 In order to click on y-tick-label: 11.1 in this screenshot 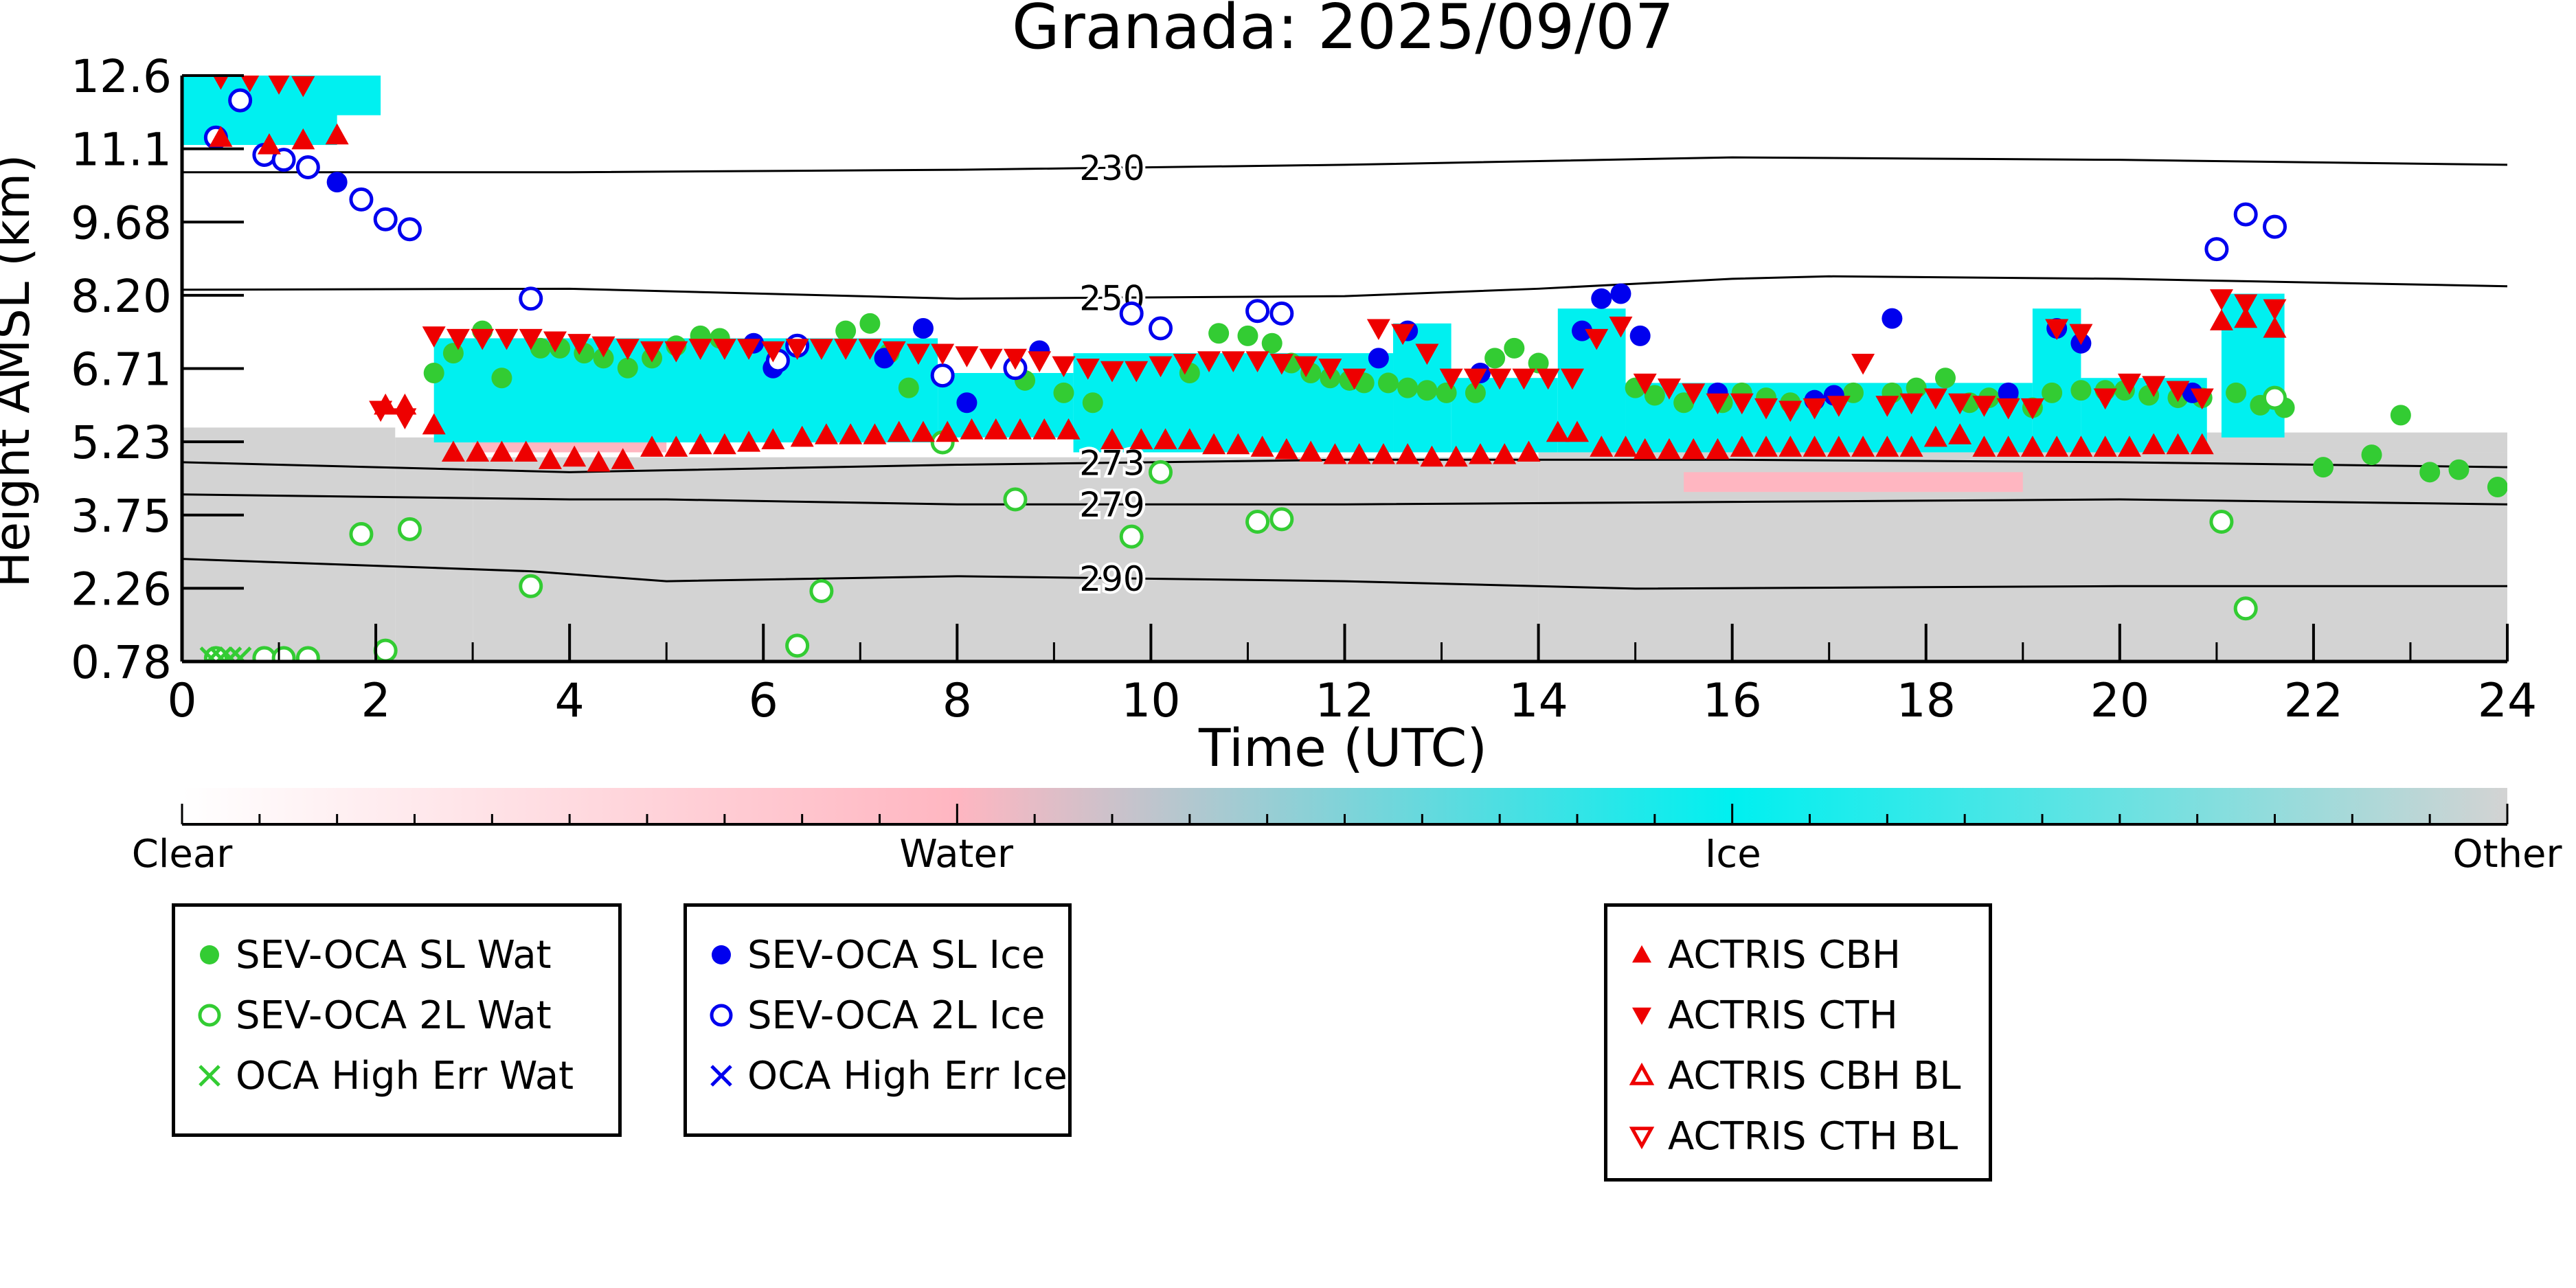, I will do `click(121, 150)`.